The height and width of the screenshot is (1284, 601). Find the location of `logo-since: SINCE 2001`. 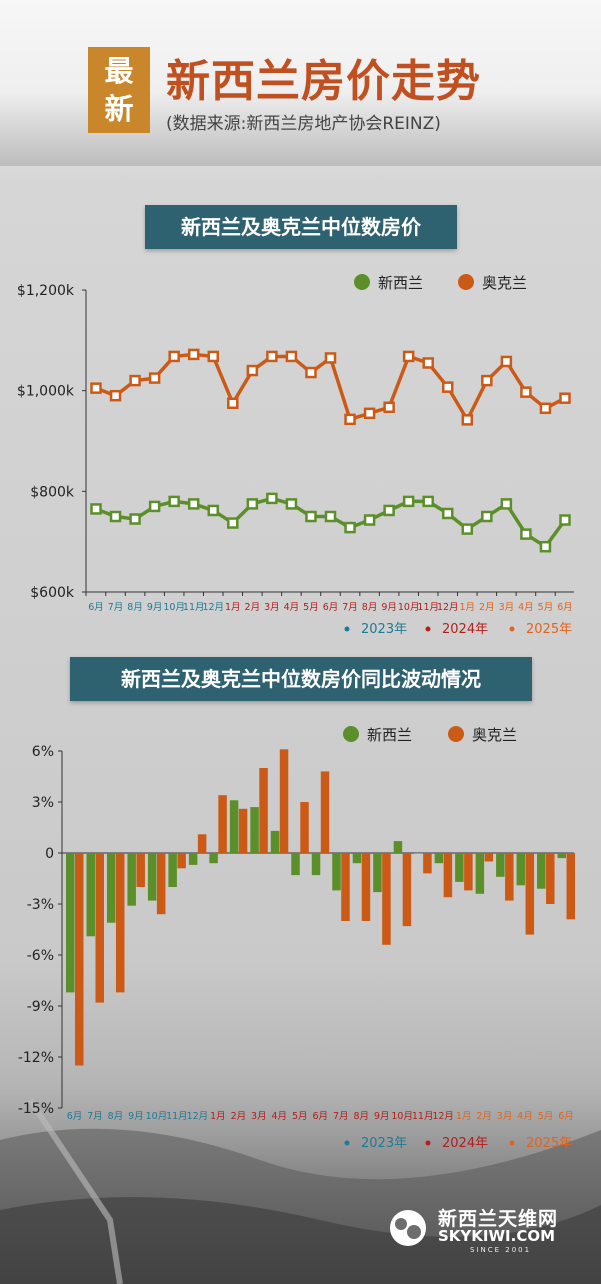

logo-since: SINCE 2001 is located at coordinates (501, 1250).